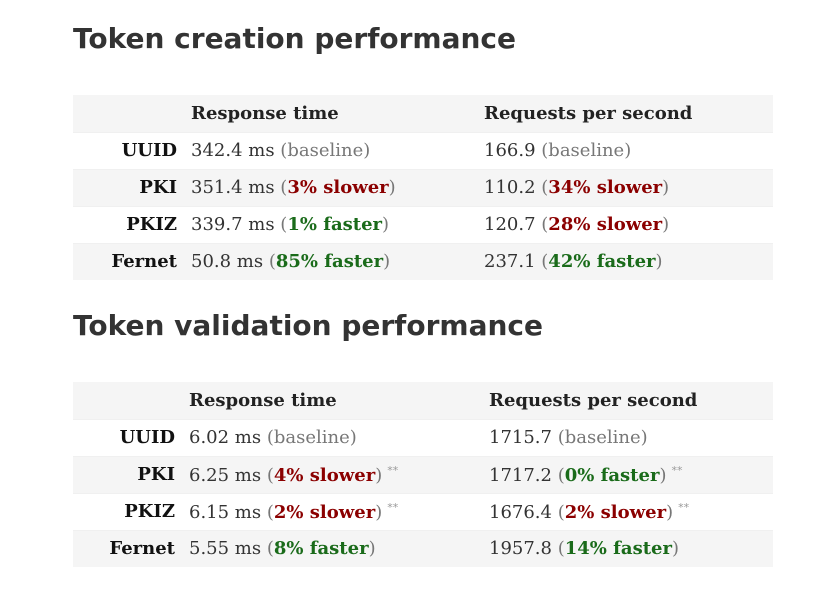  I want to click on response-time-value: 339.7 ms, so click(233, 224).